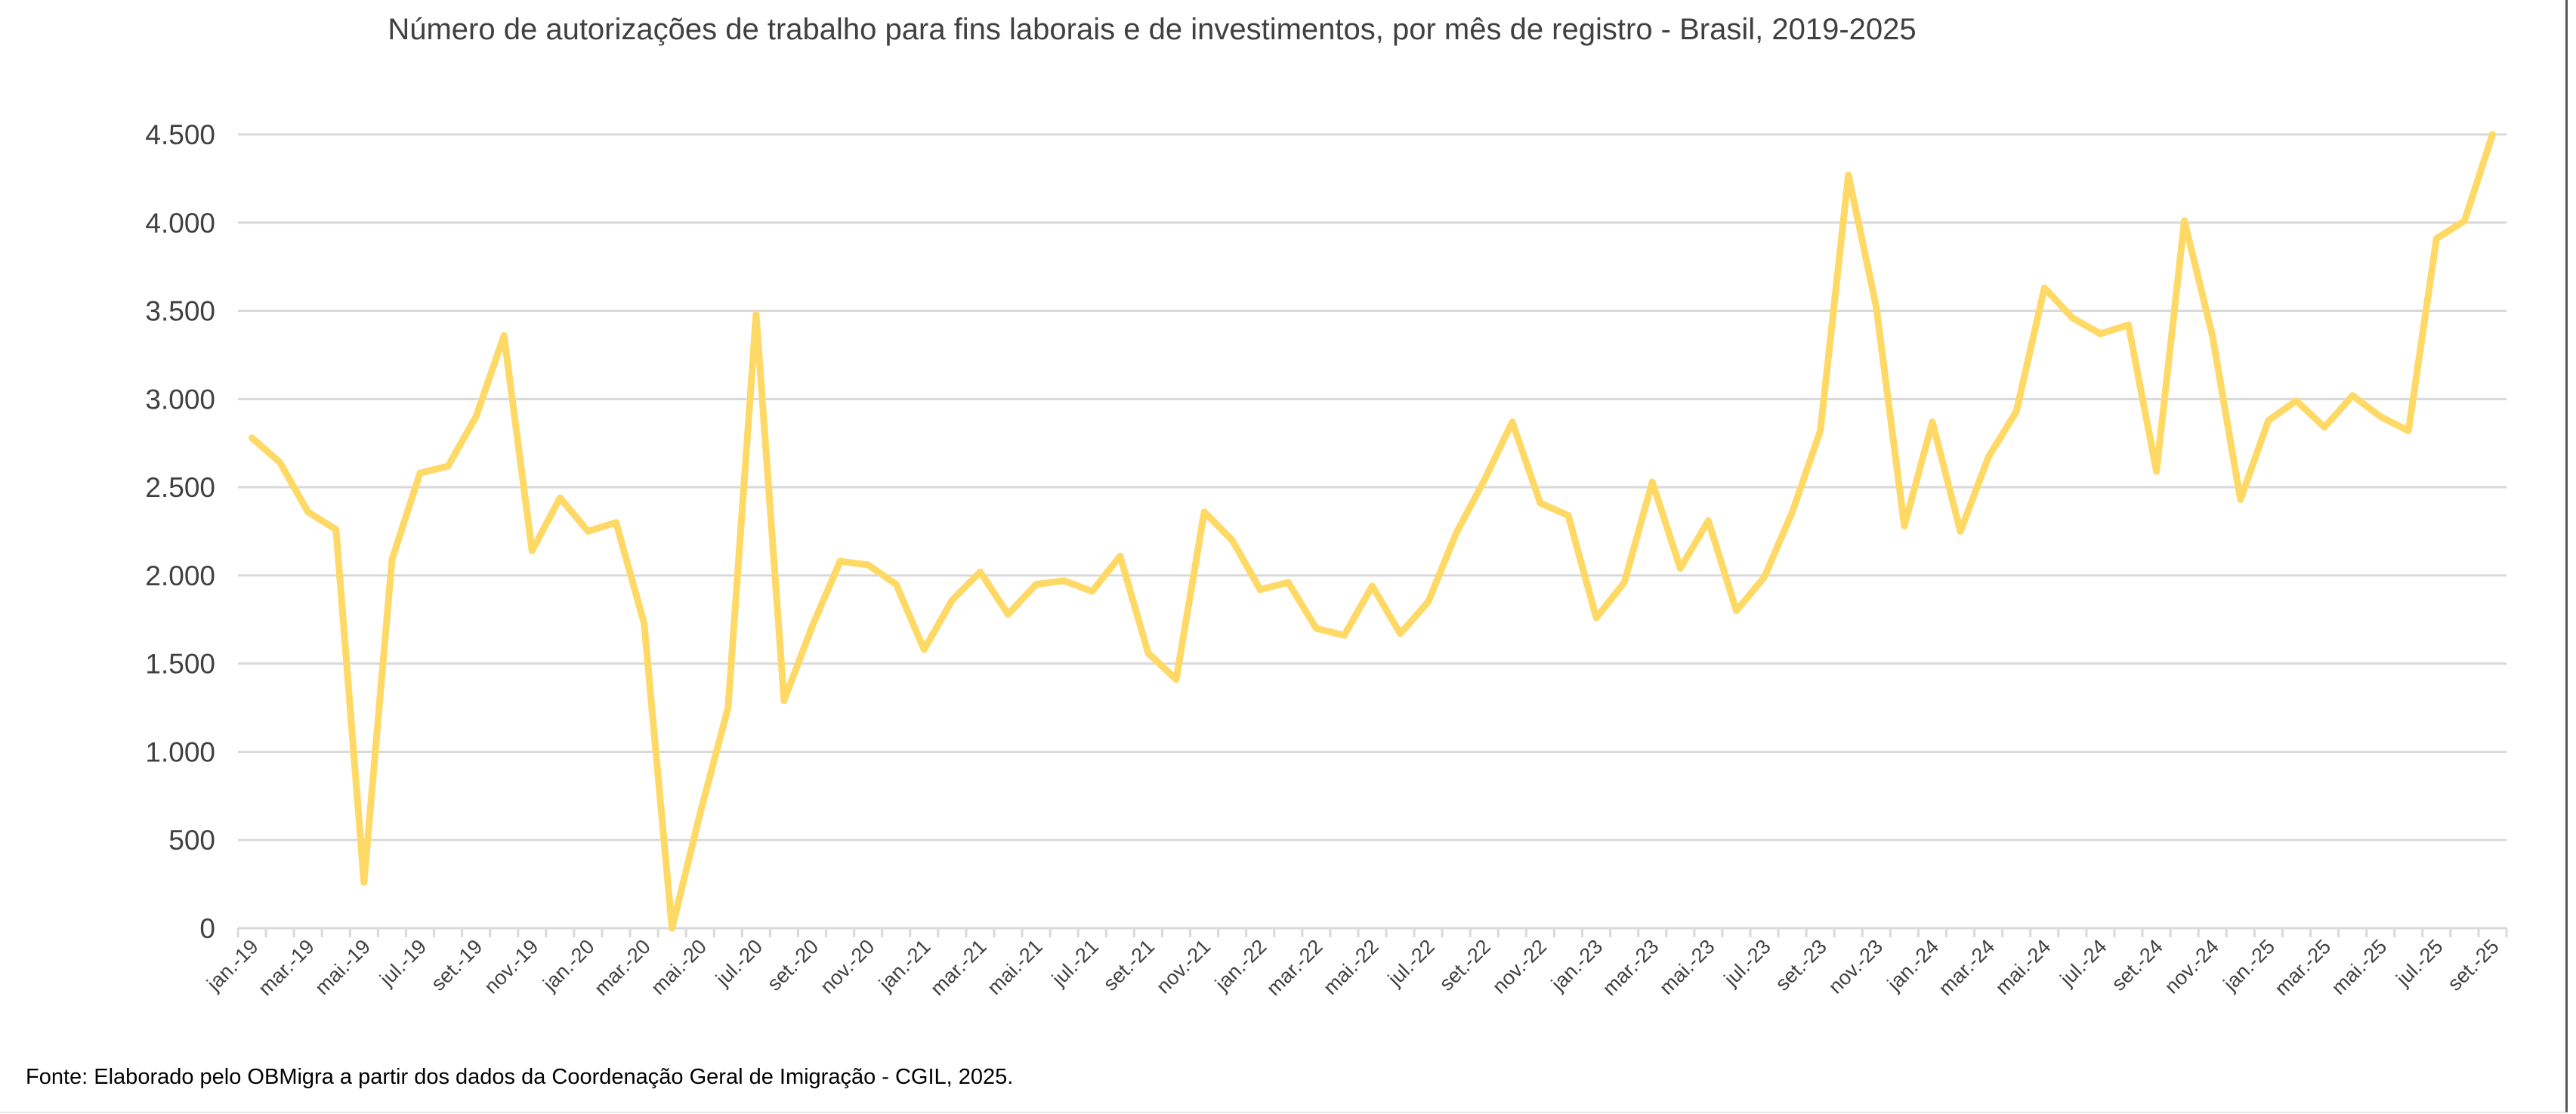 This screenshot has height=1114, width=2576. What do you see at coordinates (1519, 966) in the screenshot?
I see `x-tick-label: nov.-22` at bounding box center [1519, 966].